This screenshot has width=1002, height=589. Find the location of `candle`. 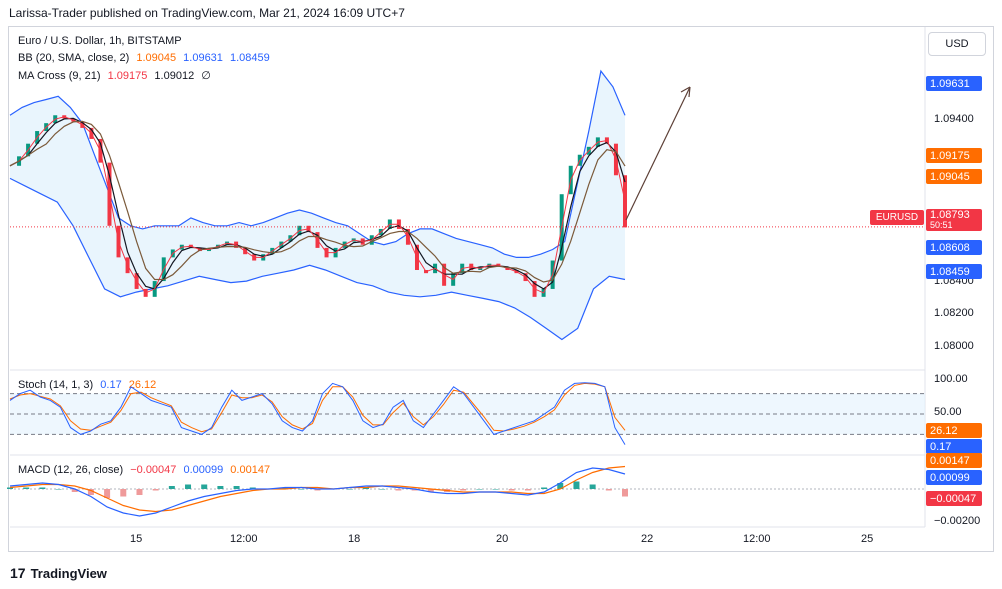

candle is located at coordinates (625, 201).